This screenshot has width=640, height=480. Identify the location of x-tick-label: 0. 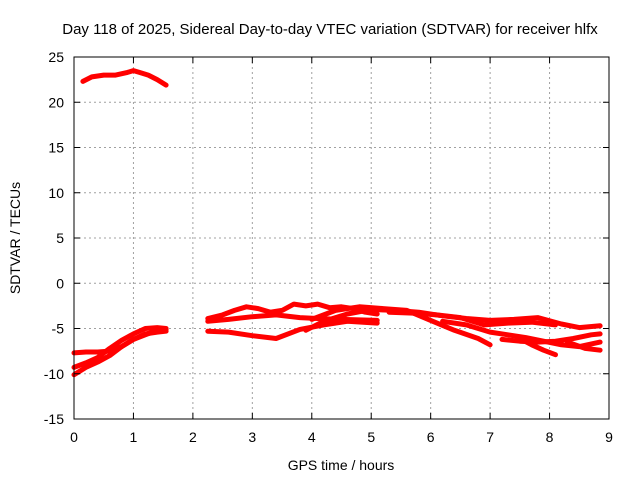
(74, 437).